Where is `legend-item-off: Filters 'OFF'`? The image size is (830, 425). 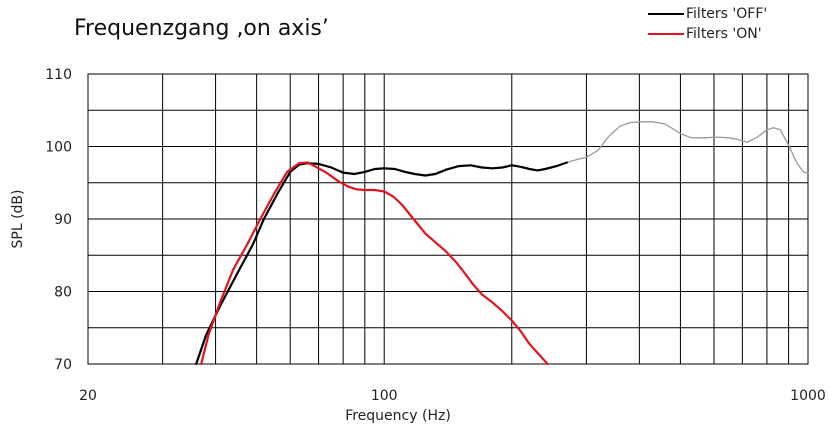 legend-item-off: Filters 'OFF' is located at coordinates (707, 14).